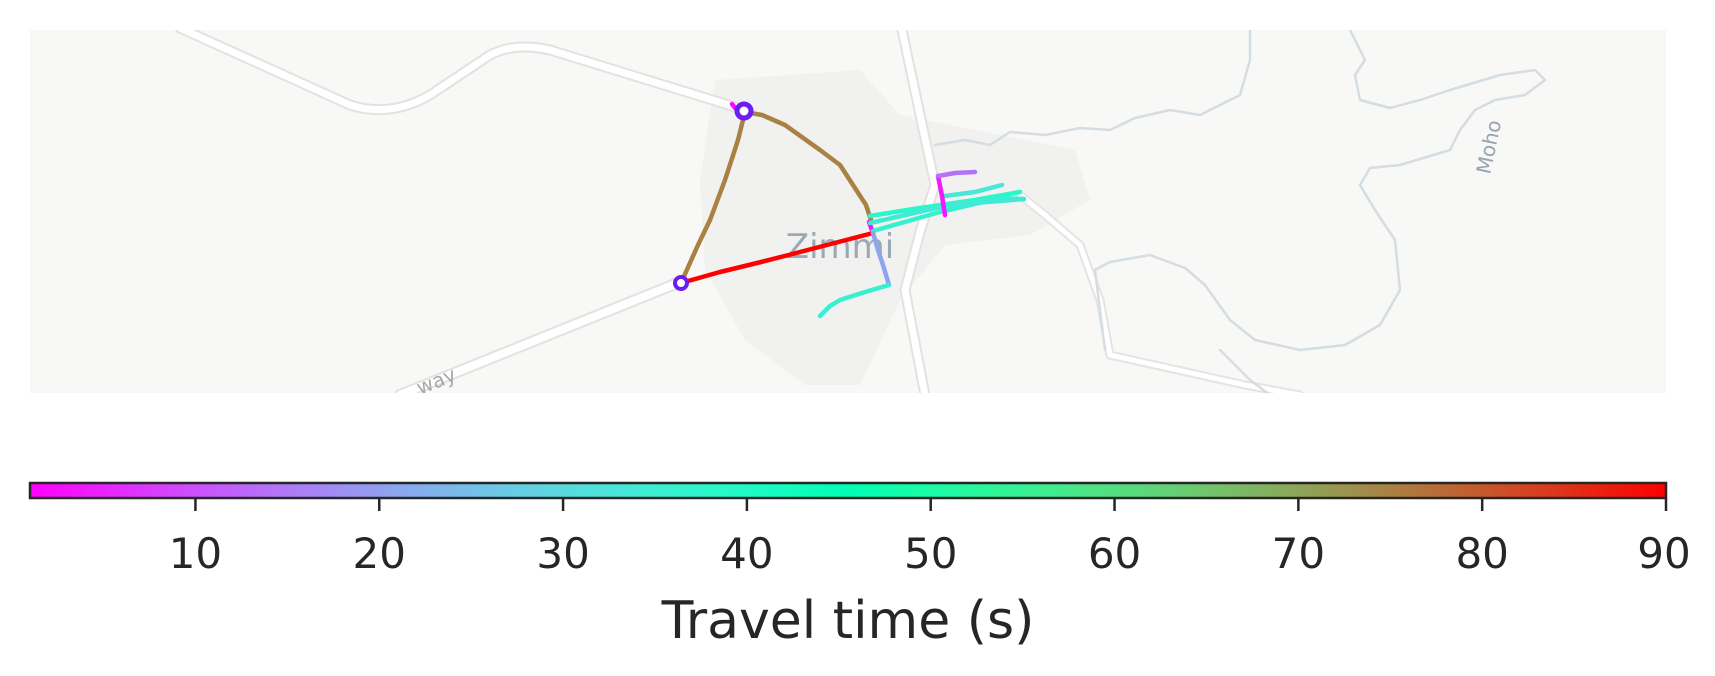 The image size is (1715, 676). I want to click on colorbar-tick-label: 30, so click(562, 553).